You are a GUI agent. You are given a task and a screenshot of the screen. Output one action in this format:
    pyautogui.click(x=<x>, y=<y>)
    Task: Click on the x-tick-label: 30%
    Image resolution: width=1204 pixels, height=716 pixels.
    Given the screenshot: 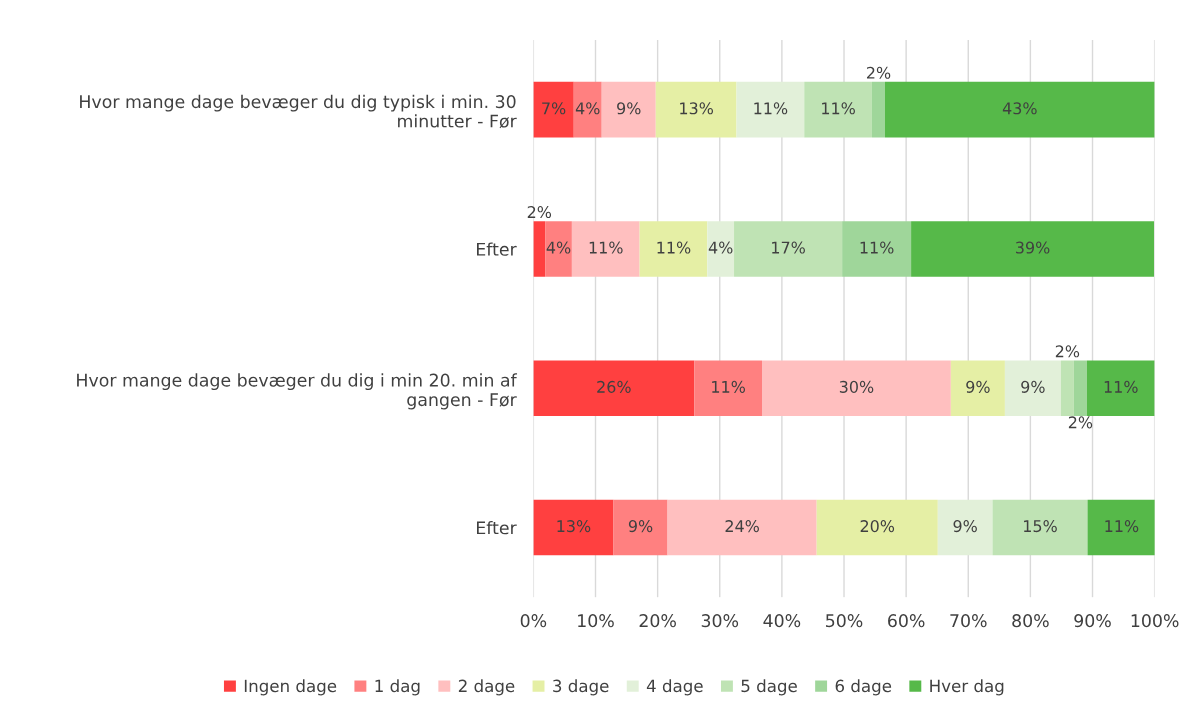 What is the action you would take?
    pyautogui.click(x=720, y=621)
    